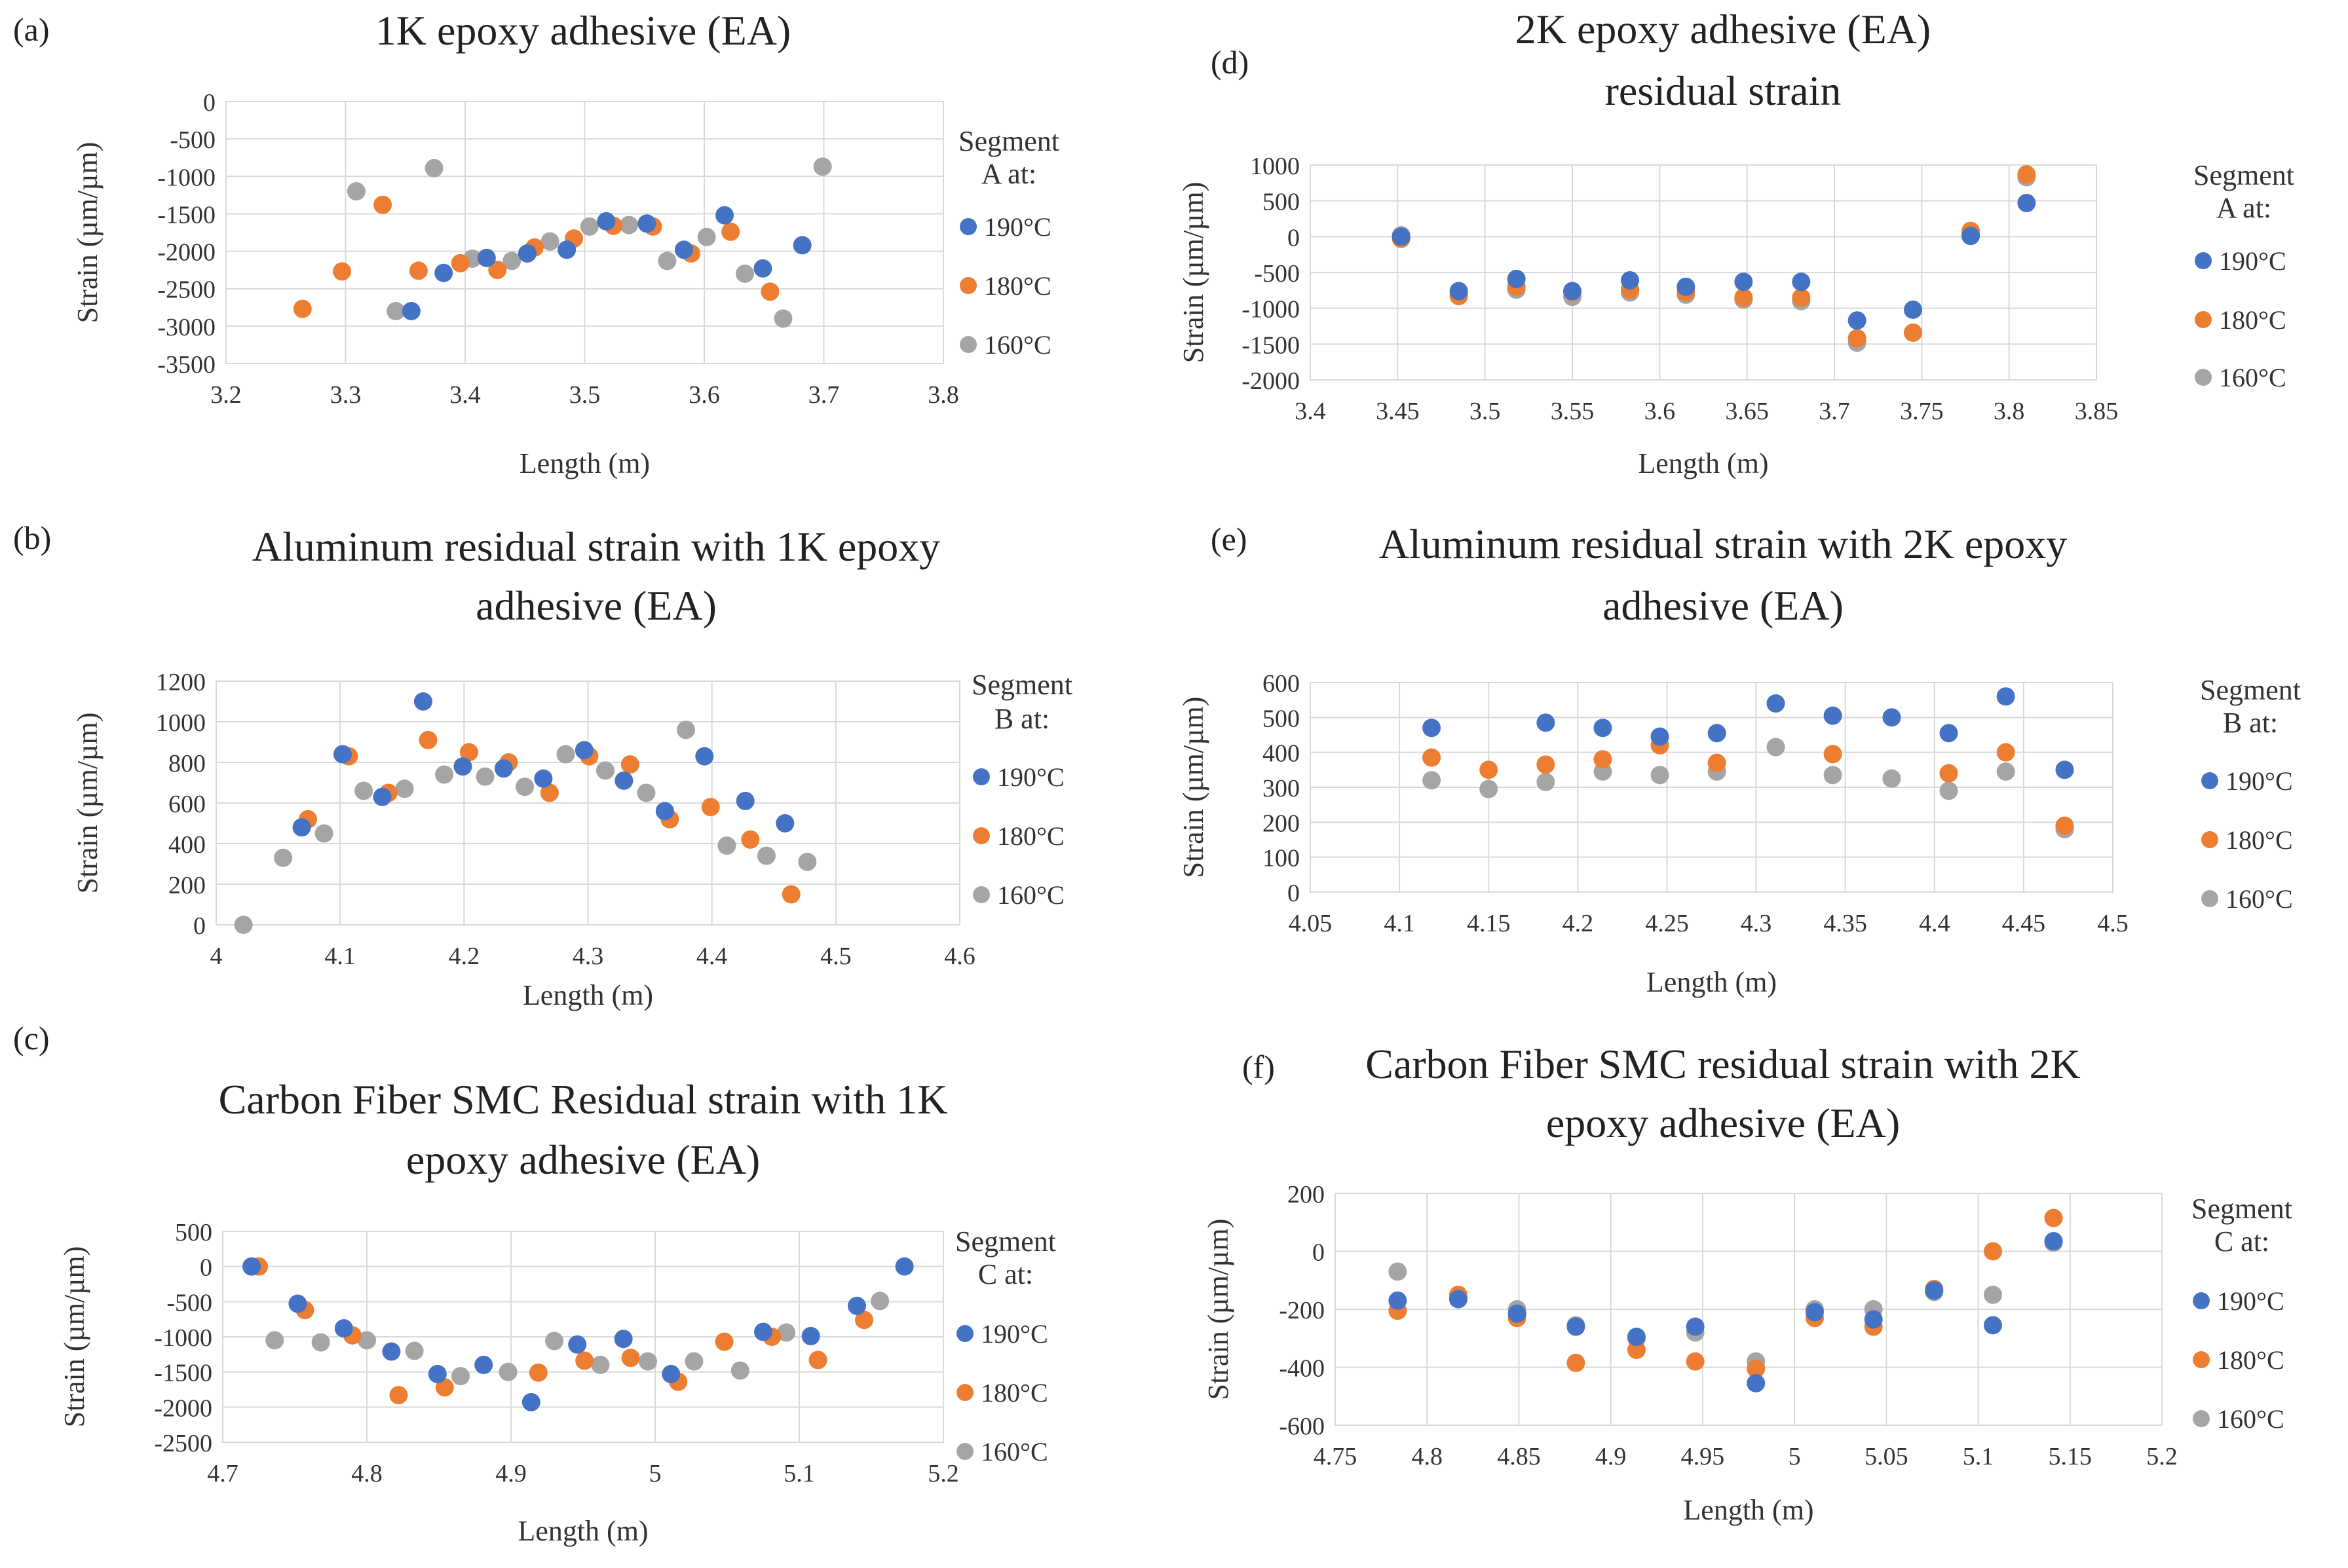  What do you see at coordinates (32, 1038) in the screenshot?
I see `panel-label-c: (c)` at bounding box center [32, 1038].